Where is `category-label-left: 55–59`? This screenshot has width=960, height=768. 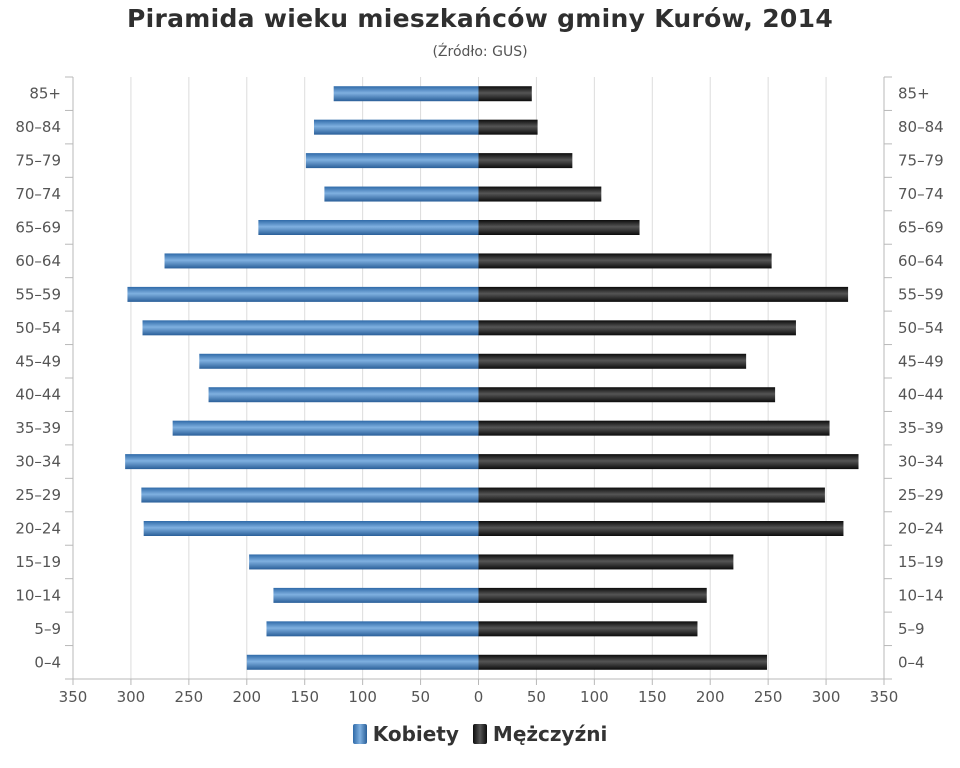
category-label-left: 55–59 is located at coordinates (38, 294).